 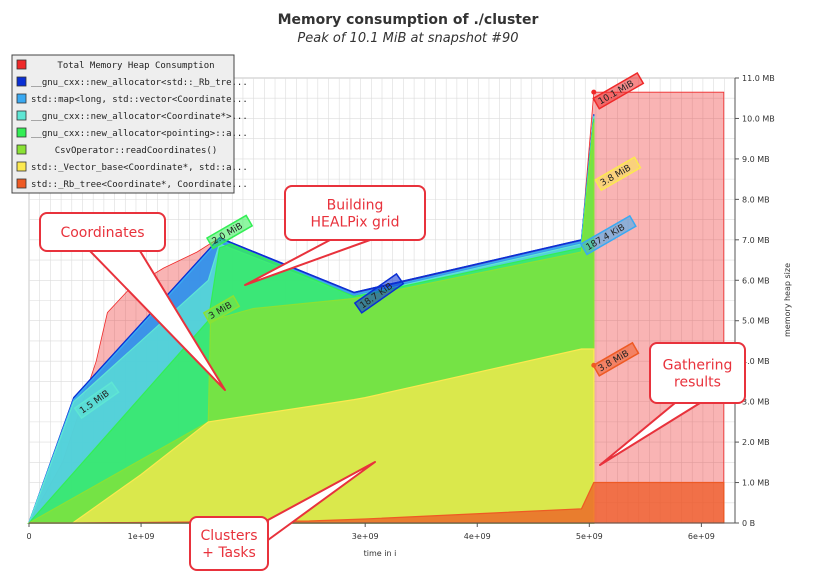 What do you see at coordinates (756, 361) in the screenshot?
I see `y-tick-label: 4.0 MB` at bounding box center [756, 361].